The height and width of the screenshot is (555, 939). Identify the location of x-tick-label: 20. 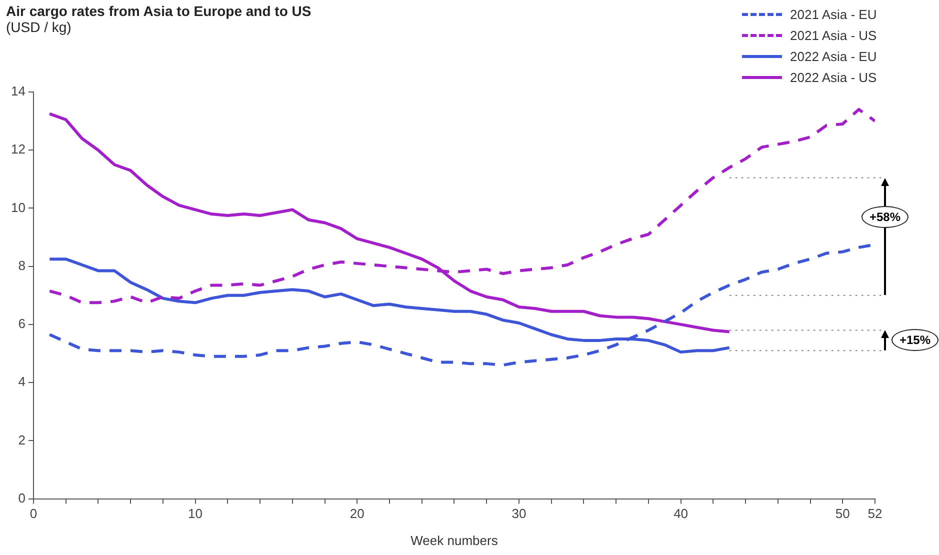
(357, 514).